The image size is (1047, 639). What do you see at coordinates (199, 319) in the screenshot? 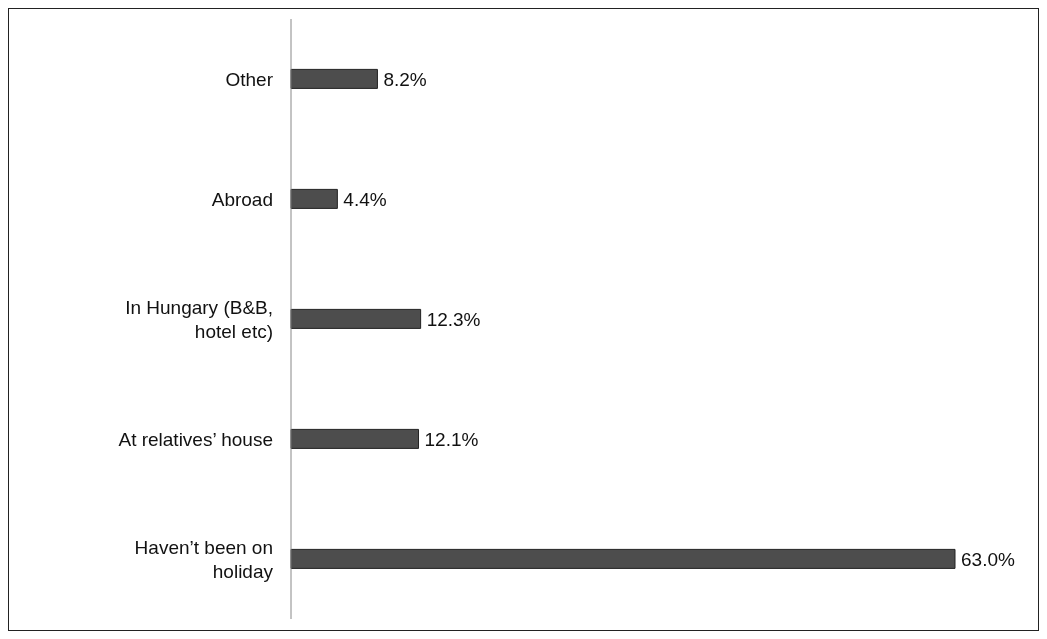
I see `y-tick-label: In Hungary (B&B, hotel etc)` at bounding box center [199, 319].